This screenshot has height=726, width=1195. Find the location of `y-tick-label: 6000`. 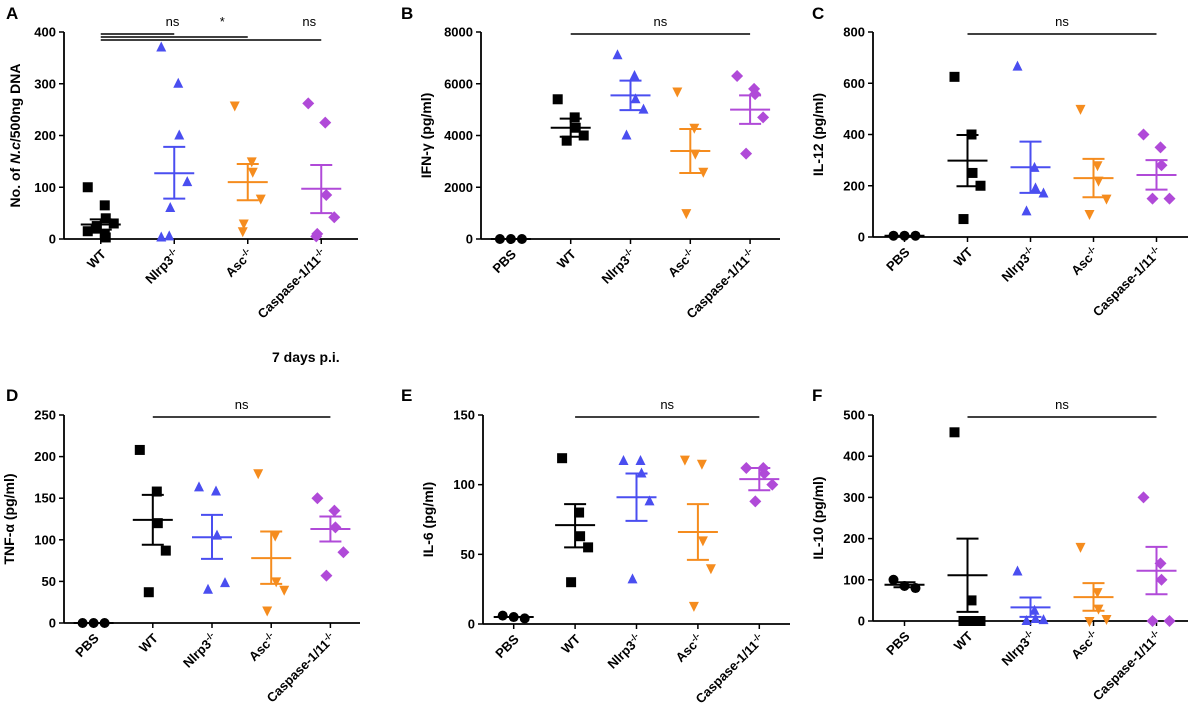

y-tick-label: 6000 is located at coordinates (458, 83).